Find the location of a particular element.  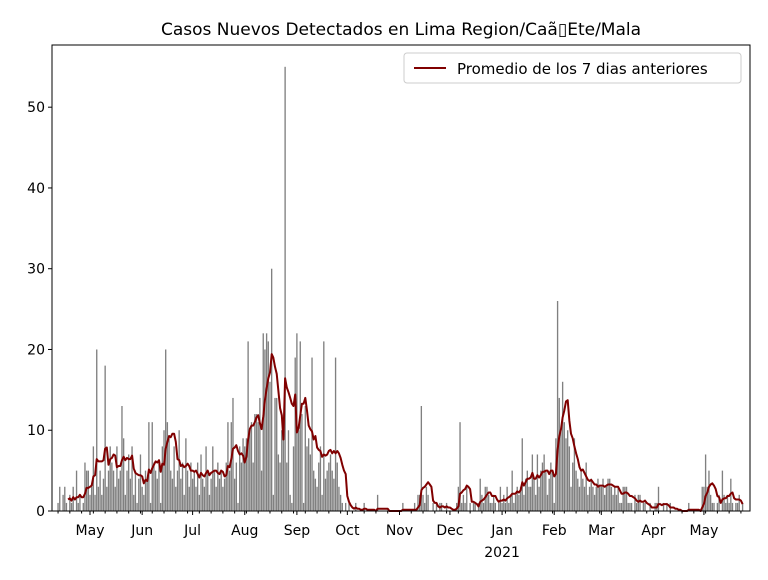

y-tick-label: 0 is located at coordinates (40, 512).